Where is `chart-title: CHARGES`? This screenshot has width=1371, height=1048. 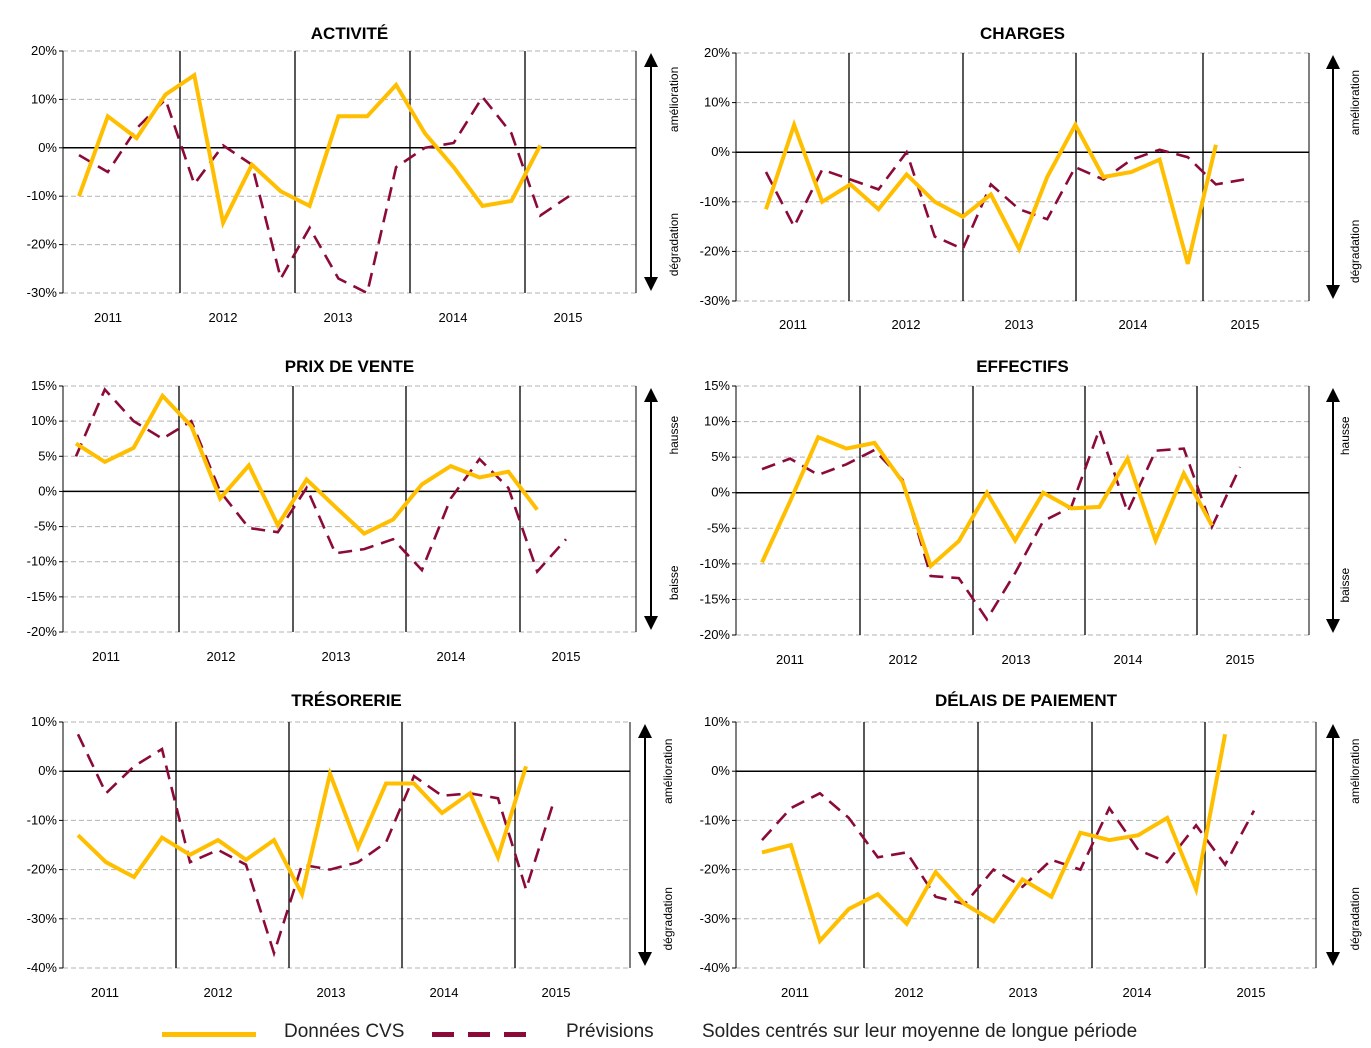
chart-title: CHARGES is located at coordinates (1022, 33).